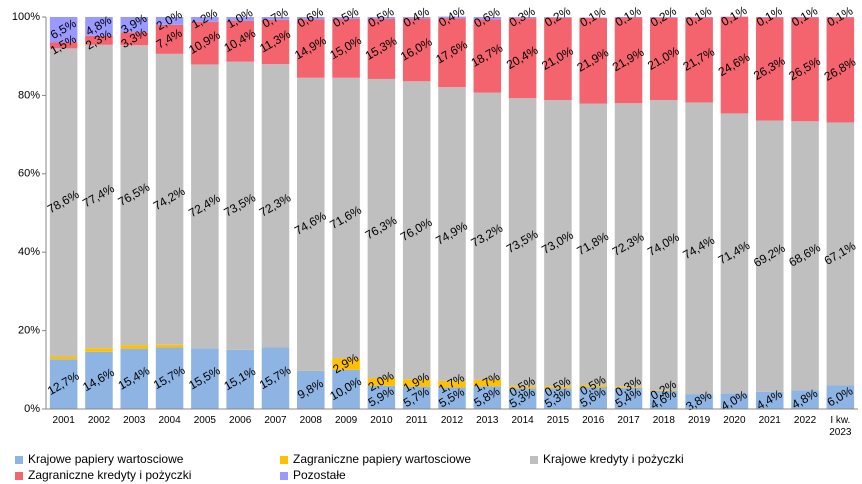 Image resolution: width=862 pixels, height=484 pixels. Describe the element at coordinates (628, 420) in the screenshot. I see `x-tick-label: 2017` at that location.